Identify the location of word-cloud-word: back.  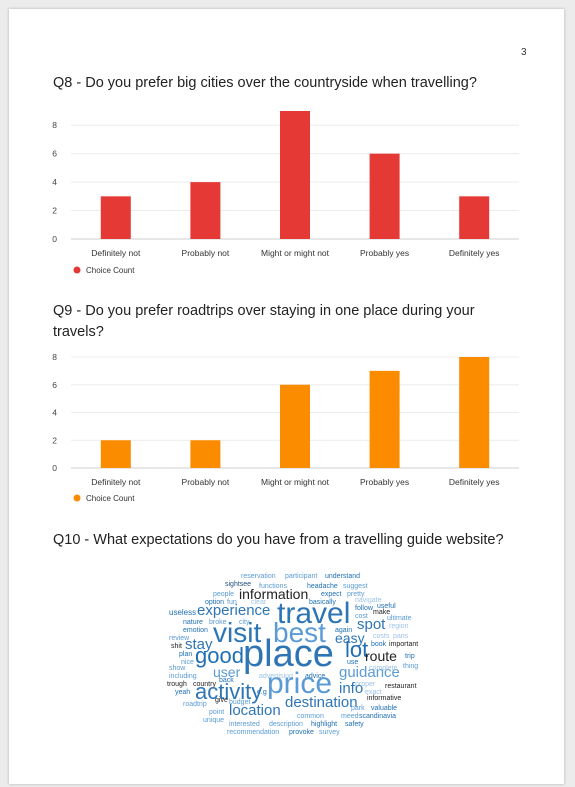
(226, 680).